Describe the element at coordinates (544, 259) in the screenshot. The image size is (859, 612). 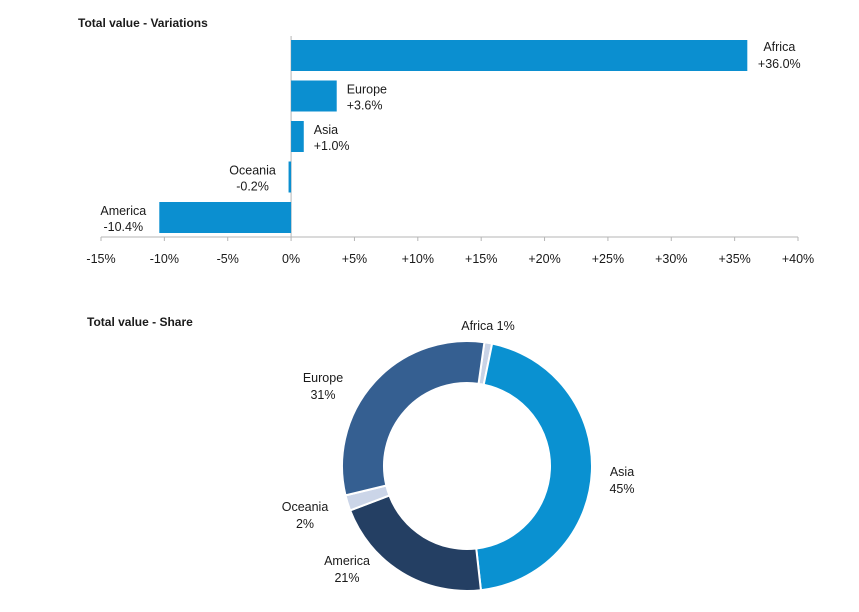
I see `x-tick-label: +20%` at that location.